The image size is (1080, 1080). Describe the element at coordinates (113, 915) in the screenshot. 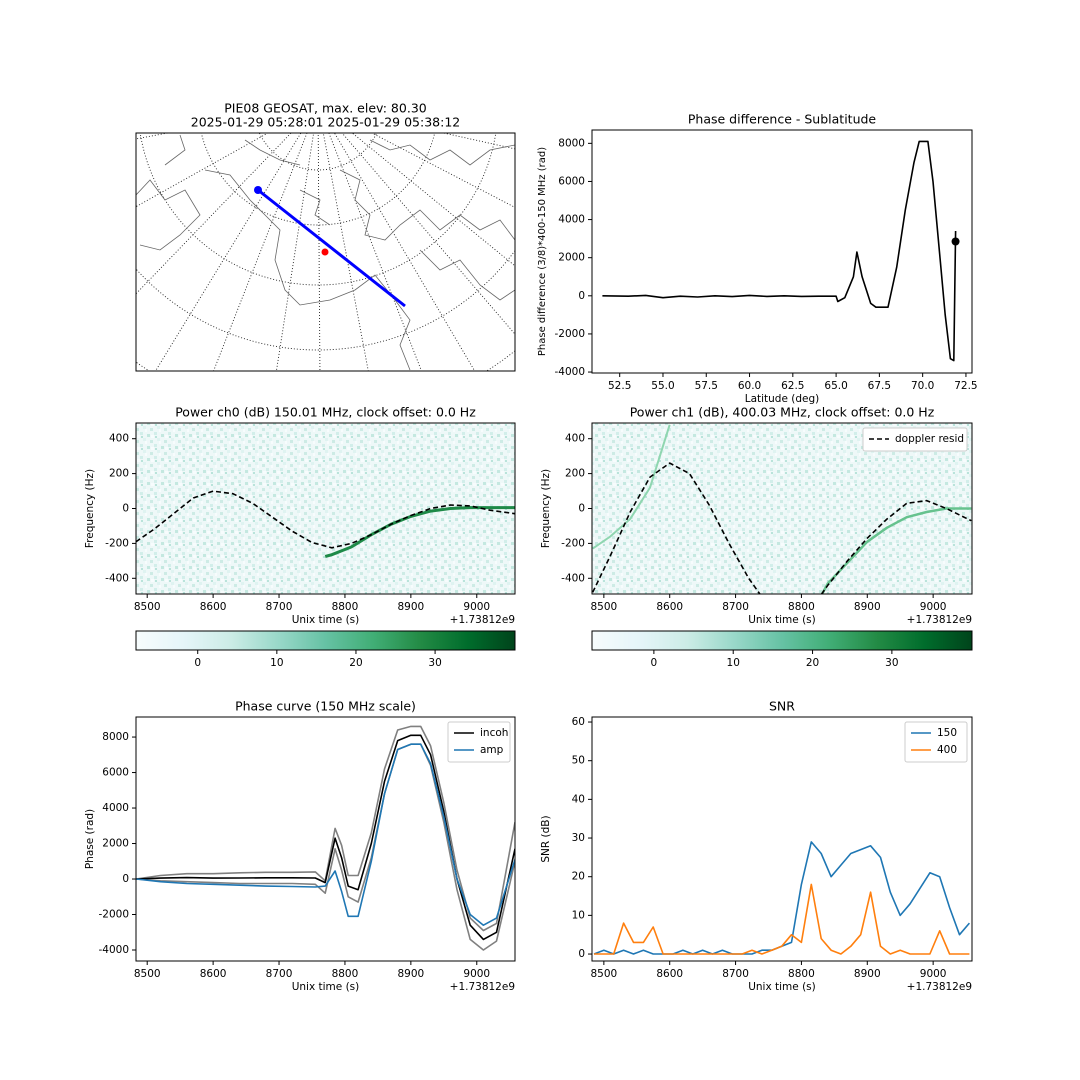

I see `y-tick-label: -2000` at that location.